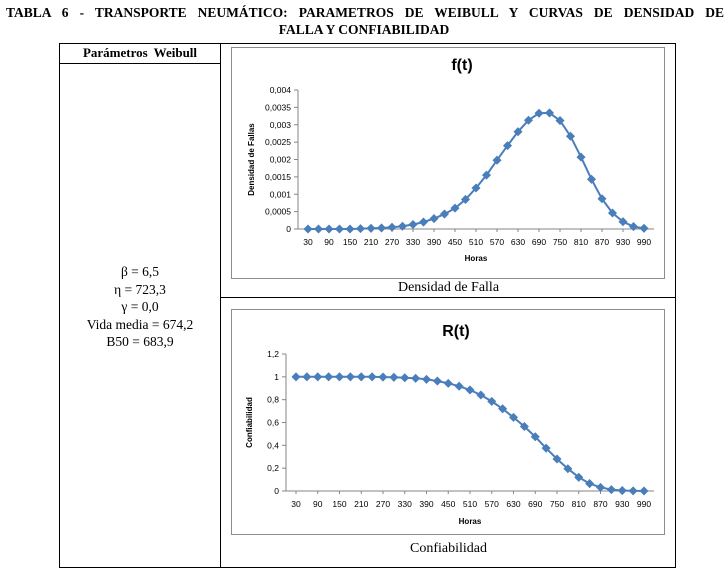  What do you see at coordinates (281, 160) in the screenshot?
I see `y-tick-label: 0,002` at bounding box center [281, 160].